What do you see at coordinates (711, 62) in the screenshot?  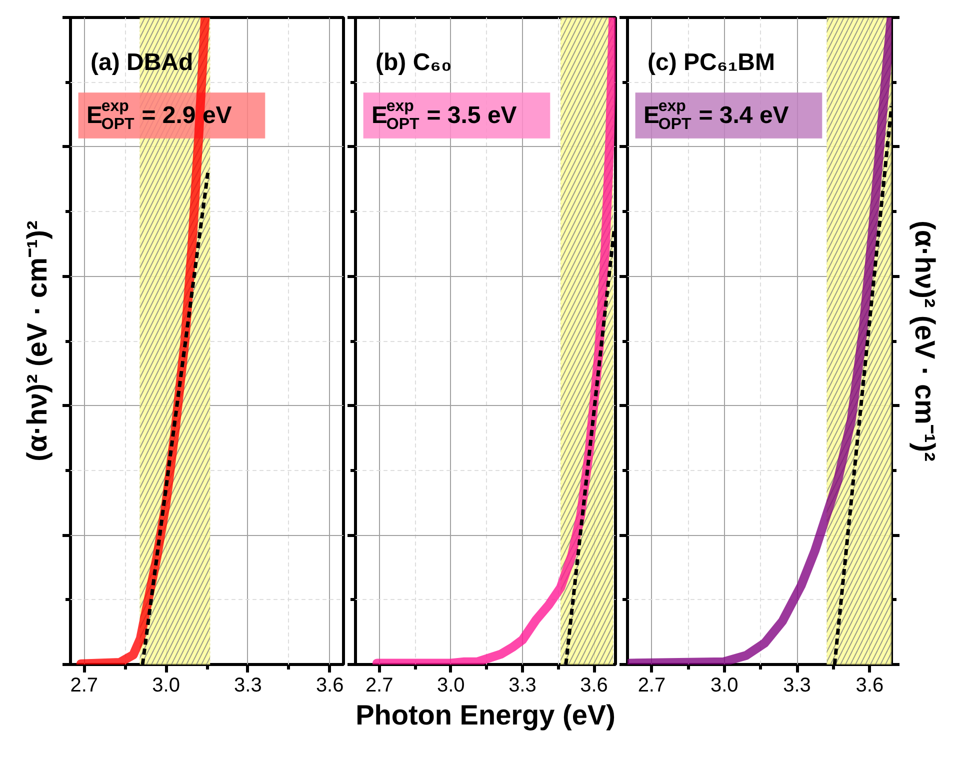 I see `text: (c) PC₆₁BM` at bounding box center [711, 62].